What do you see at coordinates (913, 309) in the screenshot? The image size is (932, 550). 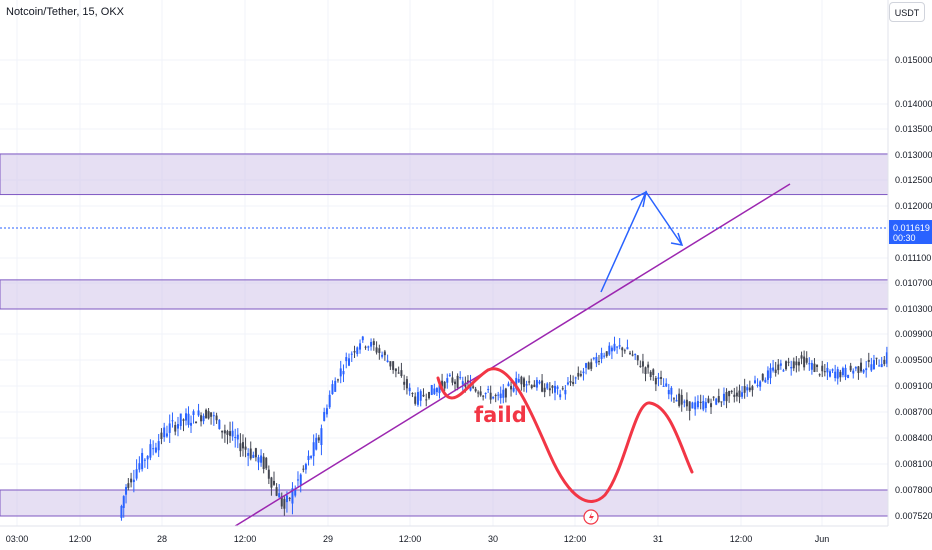 I see `price-tick-label: 0.010300` at bounding box center [913, 309].